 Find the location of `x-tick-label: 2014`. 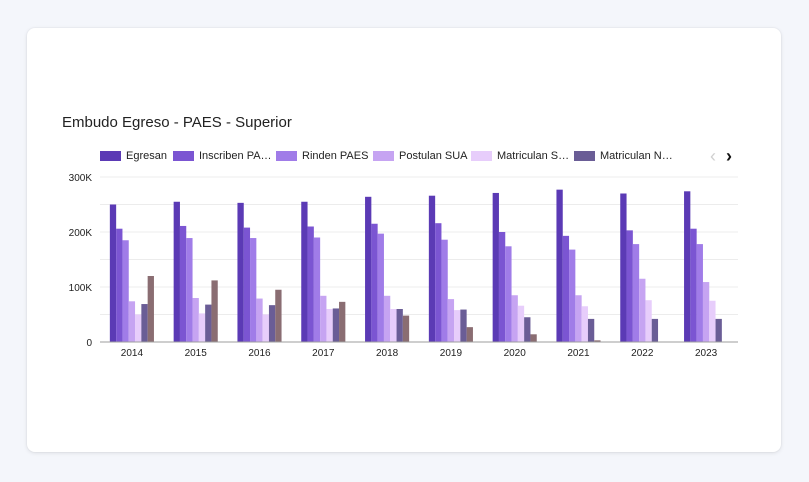

x-tick-label: 2014 is located at coordinates (132, 353).